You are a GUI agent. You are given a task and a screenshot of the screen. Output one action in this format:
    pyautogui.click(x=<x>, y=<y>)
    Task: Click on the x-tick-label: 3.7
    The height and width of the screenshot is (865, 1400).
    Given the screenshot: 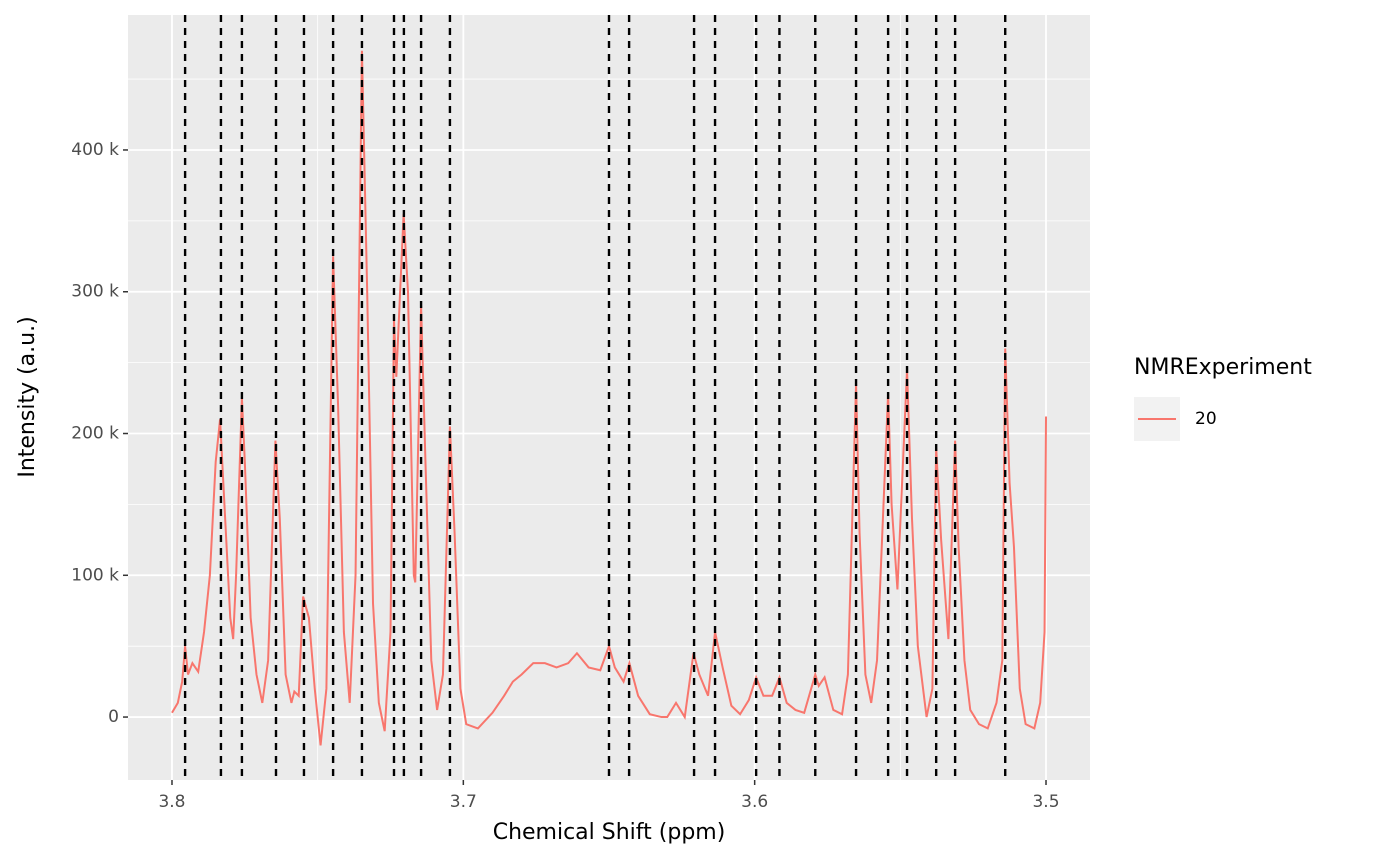 What is the action you would take?
    pyautogui.click(x=463, y=802)
    